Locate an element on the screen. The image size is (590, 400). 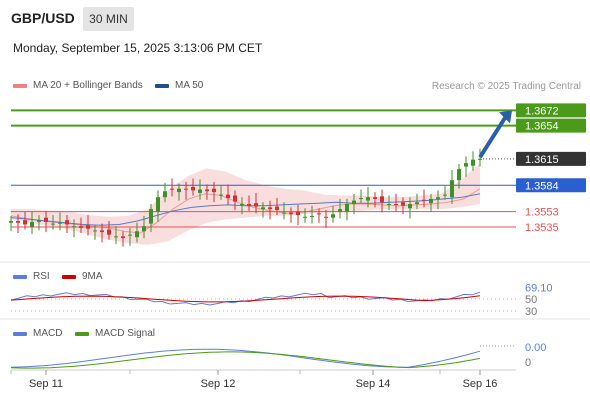
level-label-1.3584: 1.3584 is located at coordinates (542, 186).